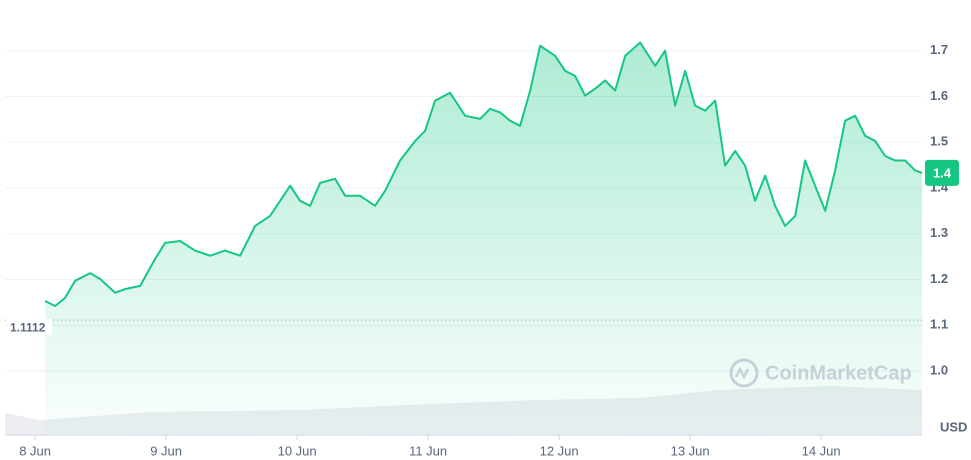 The width and height of the screenshot is (971, 460). Describe the element at coordinates (939, 232) in the screenshot. I see `y-tick-label: 1.3` at that location.